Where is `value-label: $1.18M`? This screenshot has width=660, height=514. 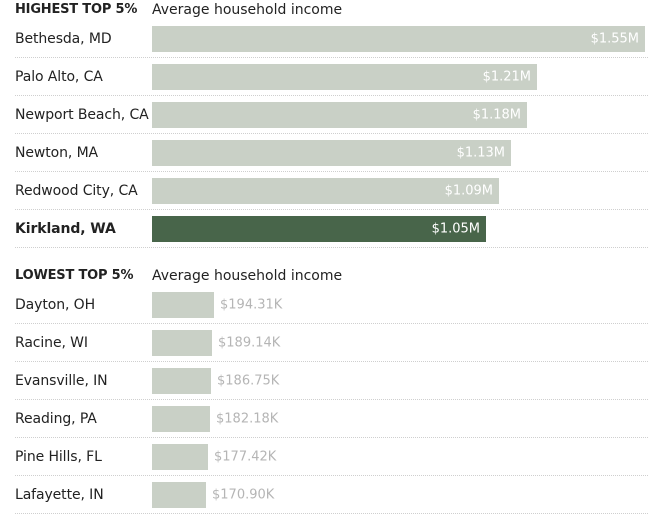 value-label: $1.18M is located at coordinates (496, 115).